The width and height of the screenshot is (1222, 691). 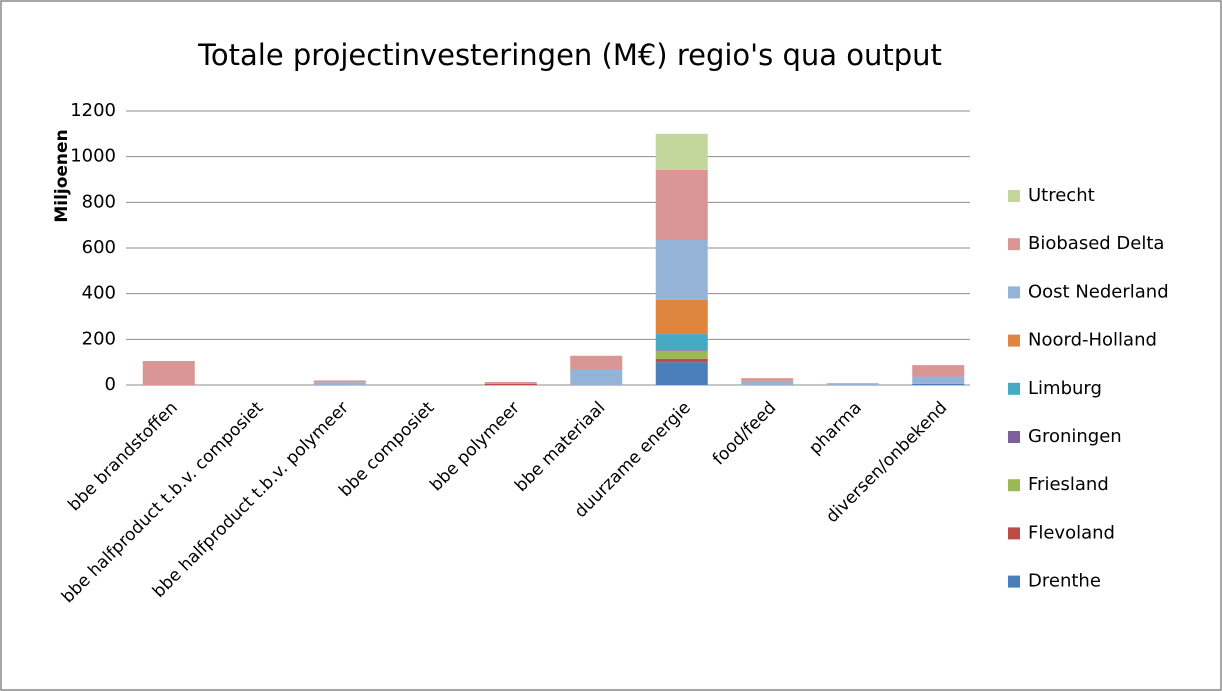 What do you see at coordinates (93, 110) in the screenshot?
I see `y-tick-label: 1200` at bounding box center [93, 110].